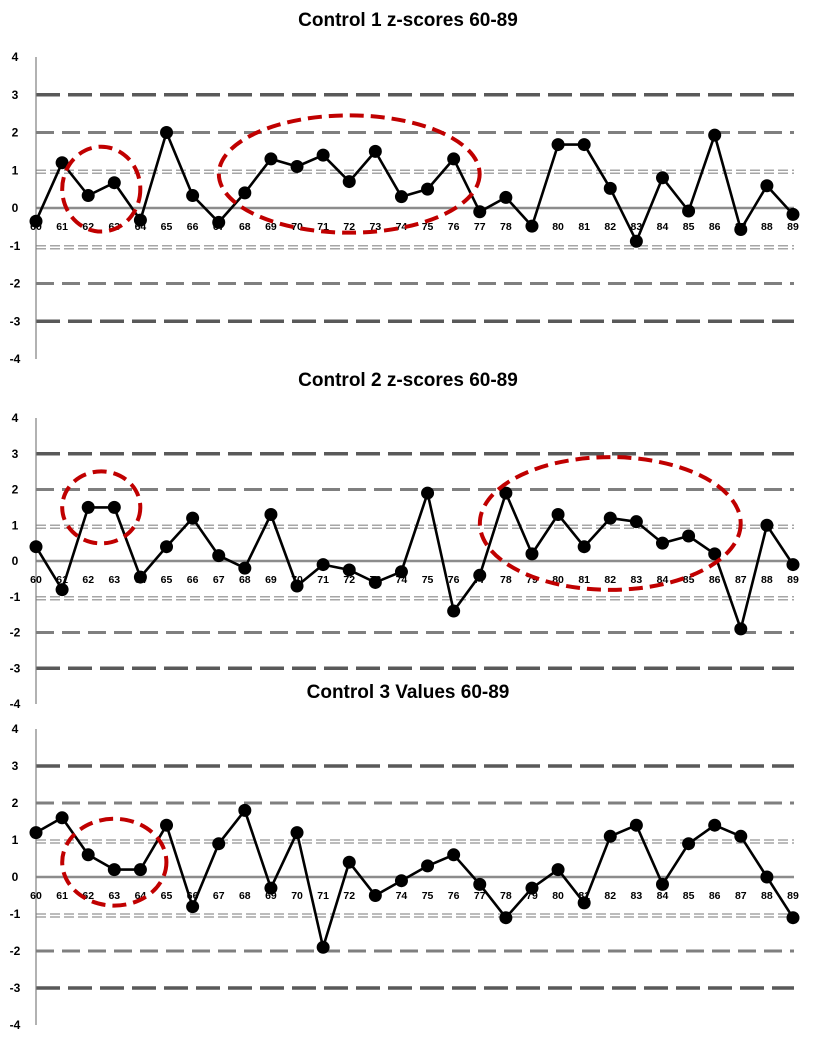 The width and height of the screenshot is (816, 1056). I want to click on x-tick-label: 84, so click(663, 896).